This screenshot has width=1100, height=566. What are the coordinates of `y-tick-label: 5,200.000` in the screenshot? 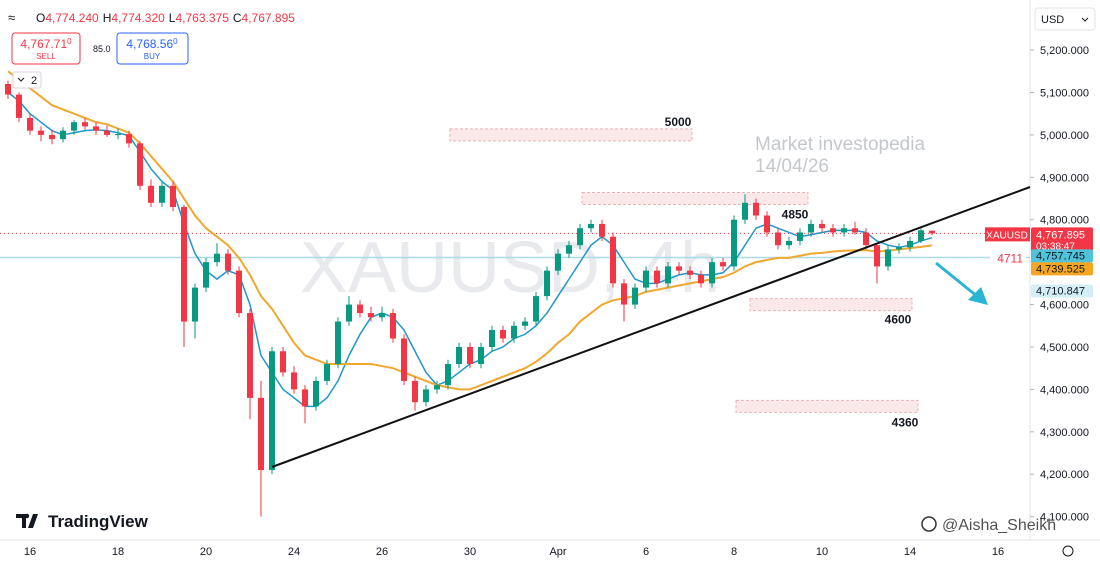 It's located at (1064, 51).